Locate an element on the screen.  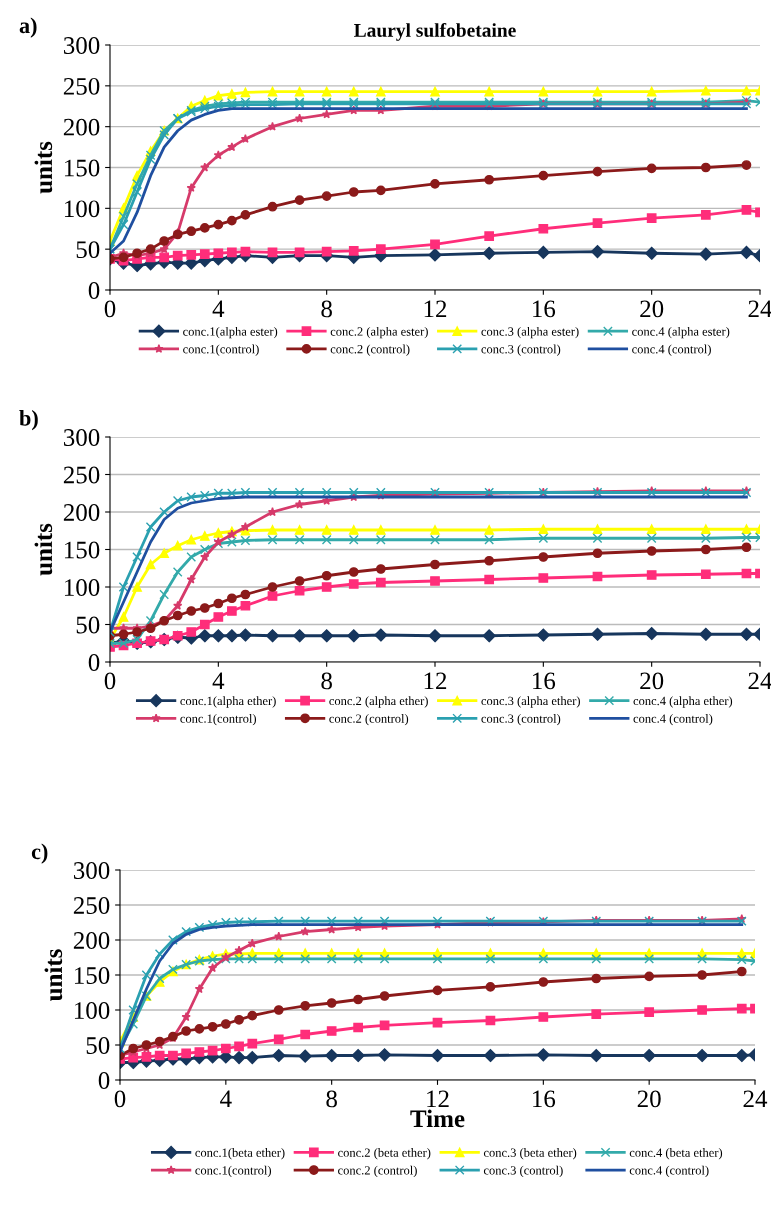
legend-label: conc.2 (alpha ester) is located at coordinates (379, 332).